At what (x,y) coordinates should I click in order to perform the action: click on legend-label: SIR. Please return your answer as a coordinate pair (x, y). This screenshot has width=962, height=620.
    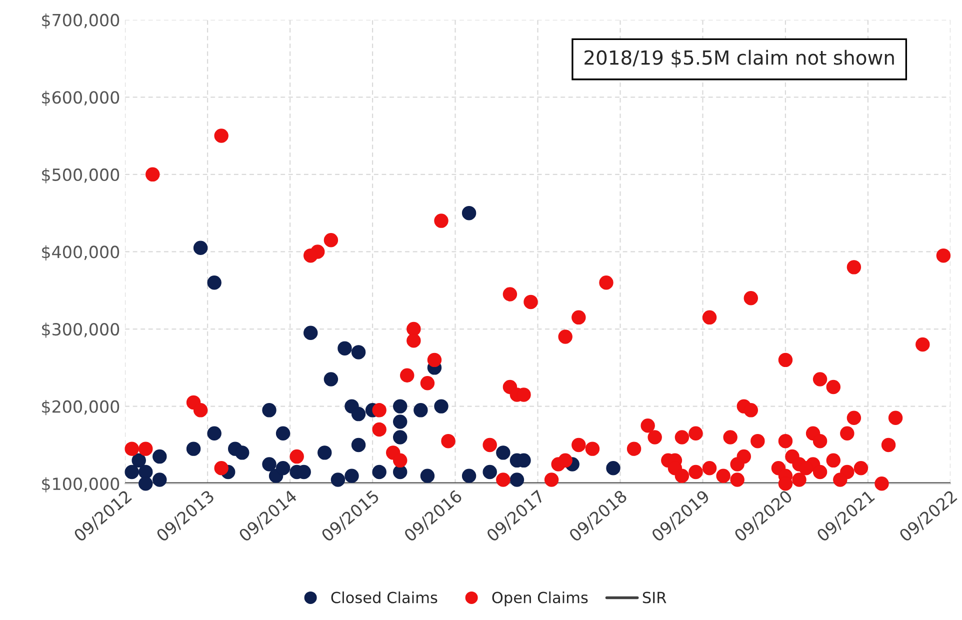
    Looking at the image, I should click on (654, 598).